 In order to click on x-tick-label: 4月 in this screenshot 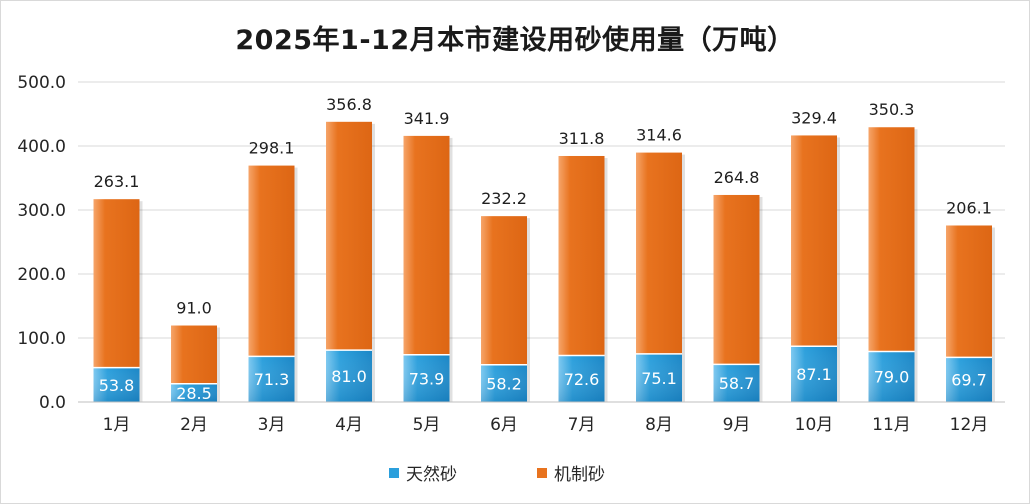, I will do `click(349, 425)`.